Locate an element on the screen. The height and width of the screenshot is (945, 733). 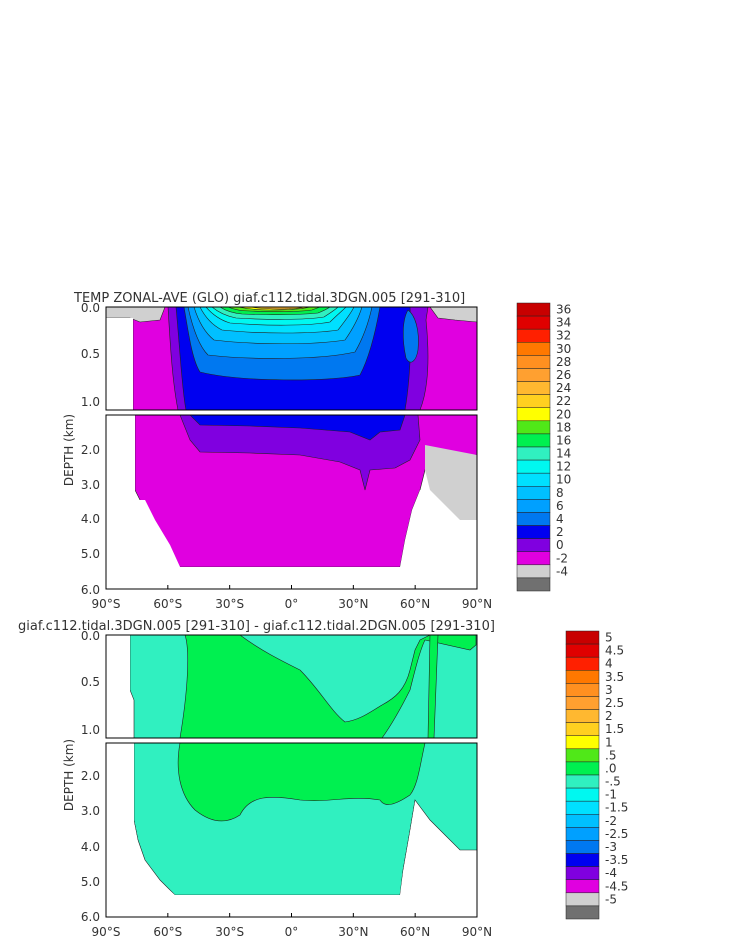
difference-x-ticks: 90°S 60°S 30°S 0° 30°N 60°N 90°N is located at coordinates (292, 926).